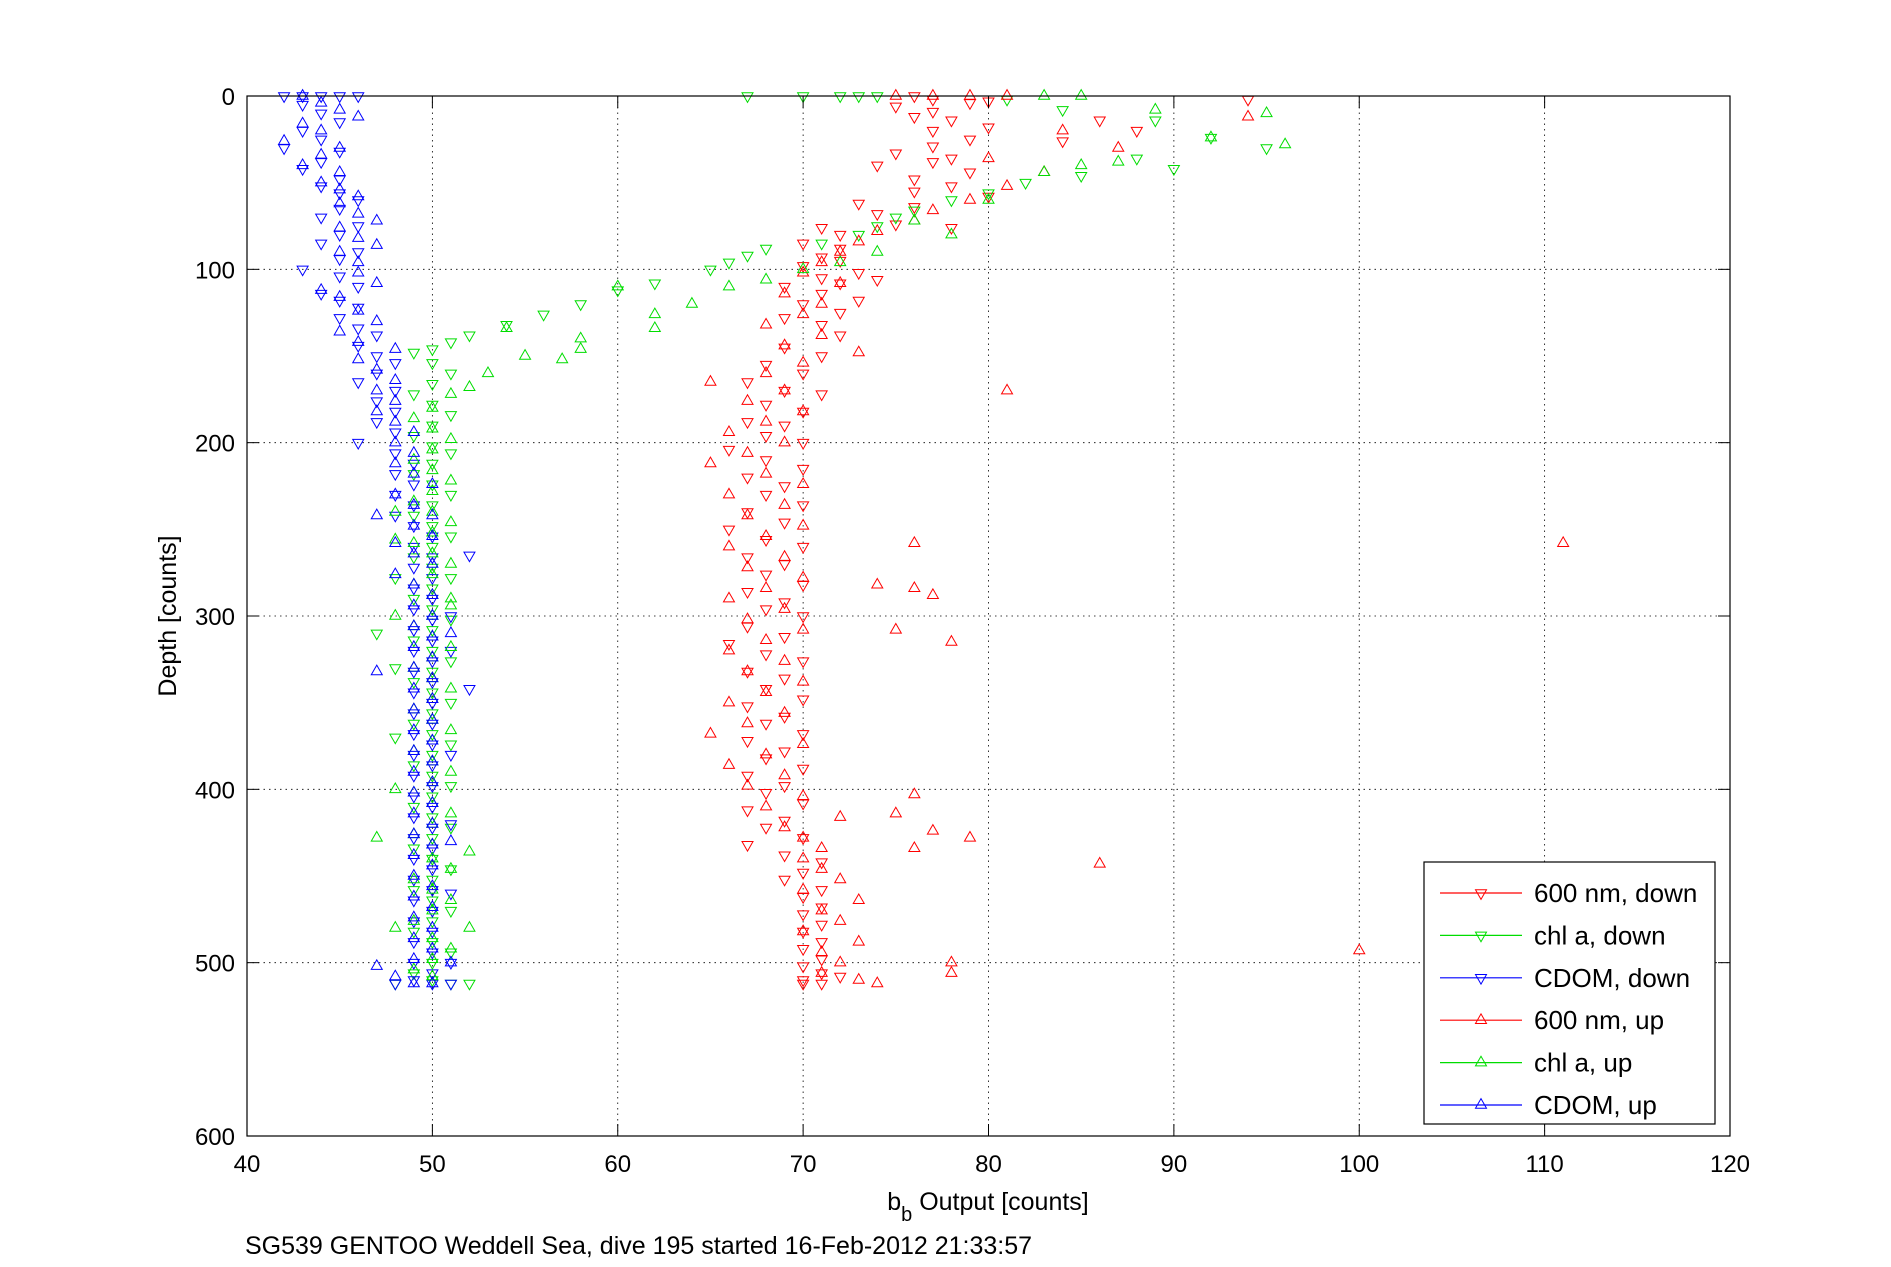 The image size is (1891, 1267). Describe the element at coordinates (215, 964) in the screenshot. I see `y-tick-label: 500` at that location.